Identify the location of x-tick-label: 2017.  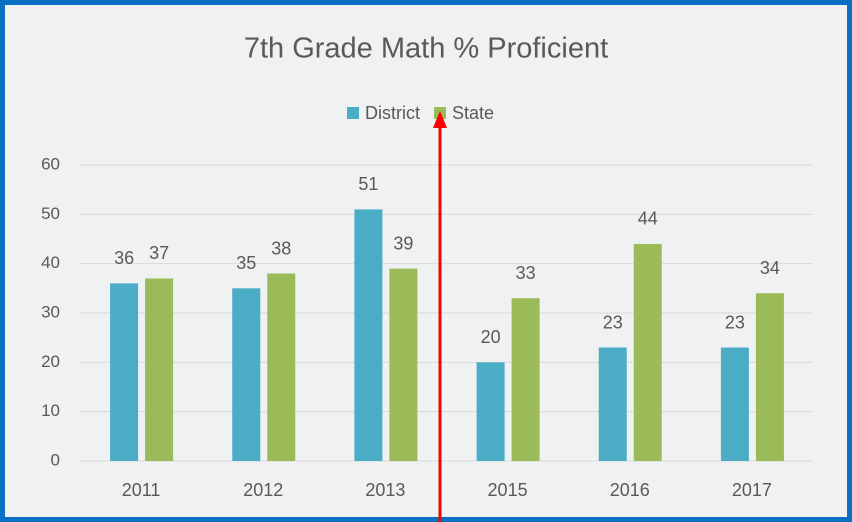
(752, 490).